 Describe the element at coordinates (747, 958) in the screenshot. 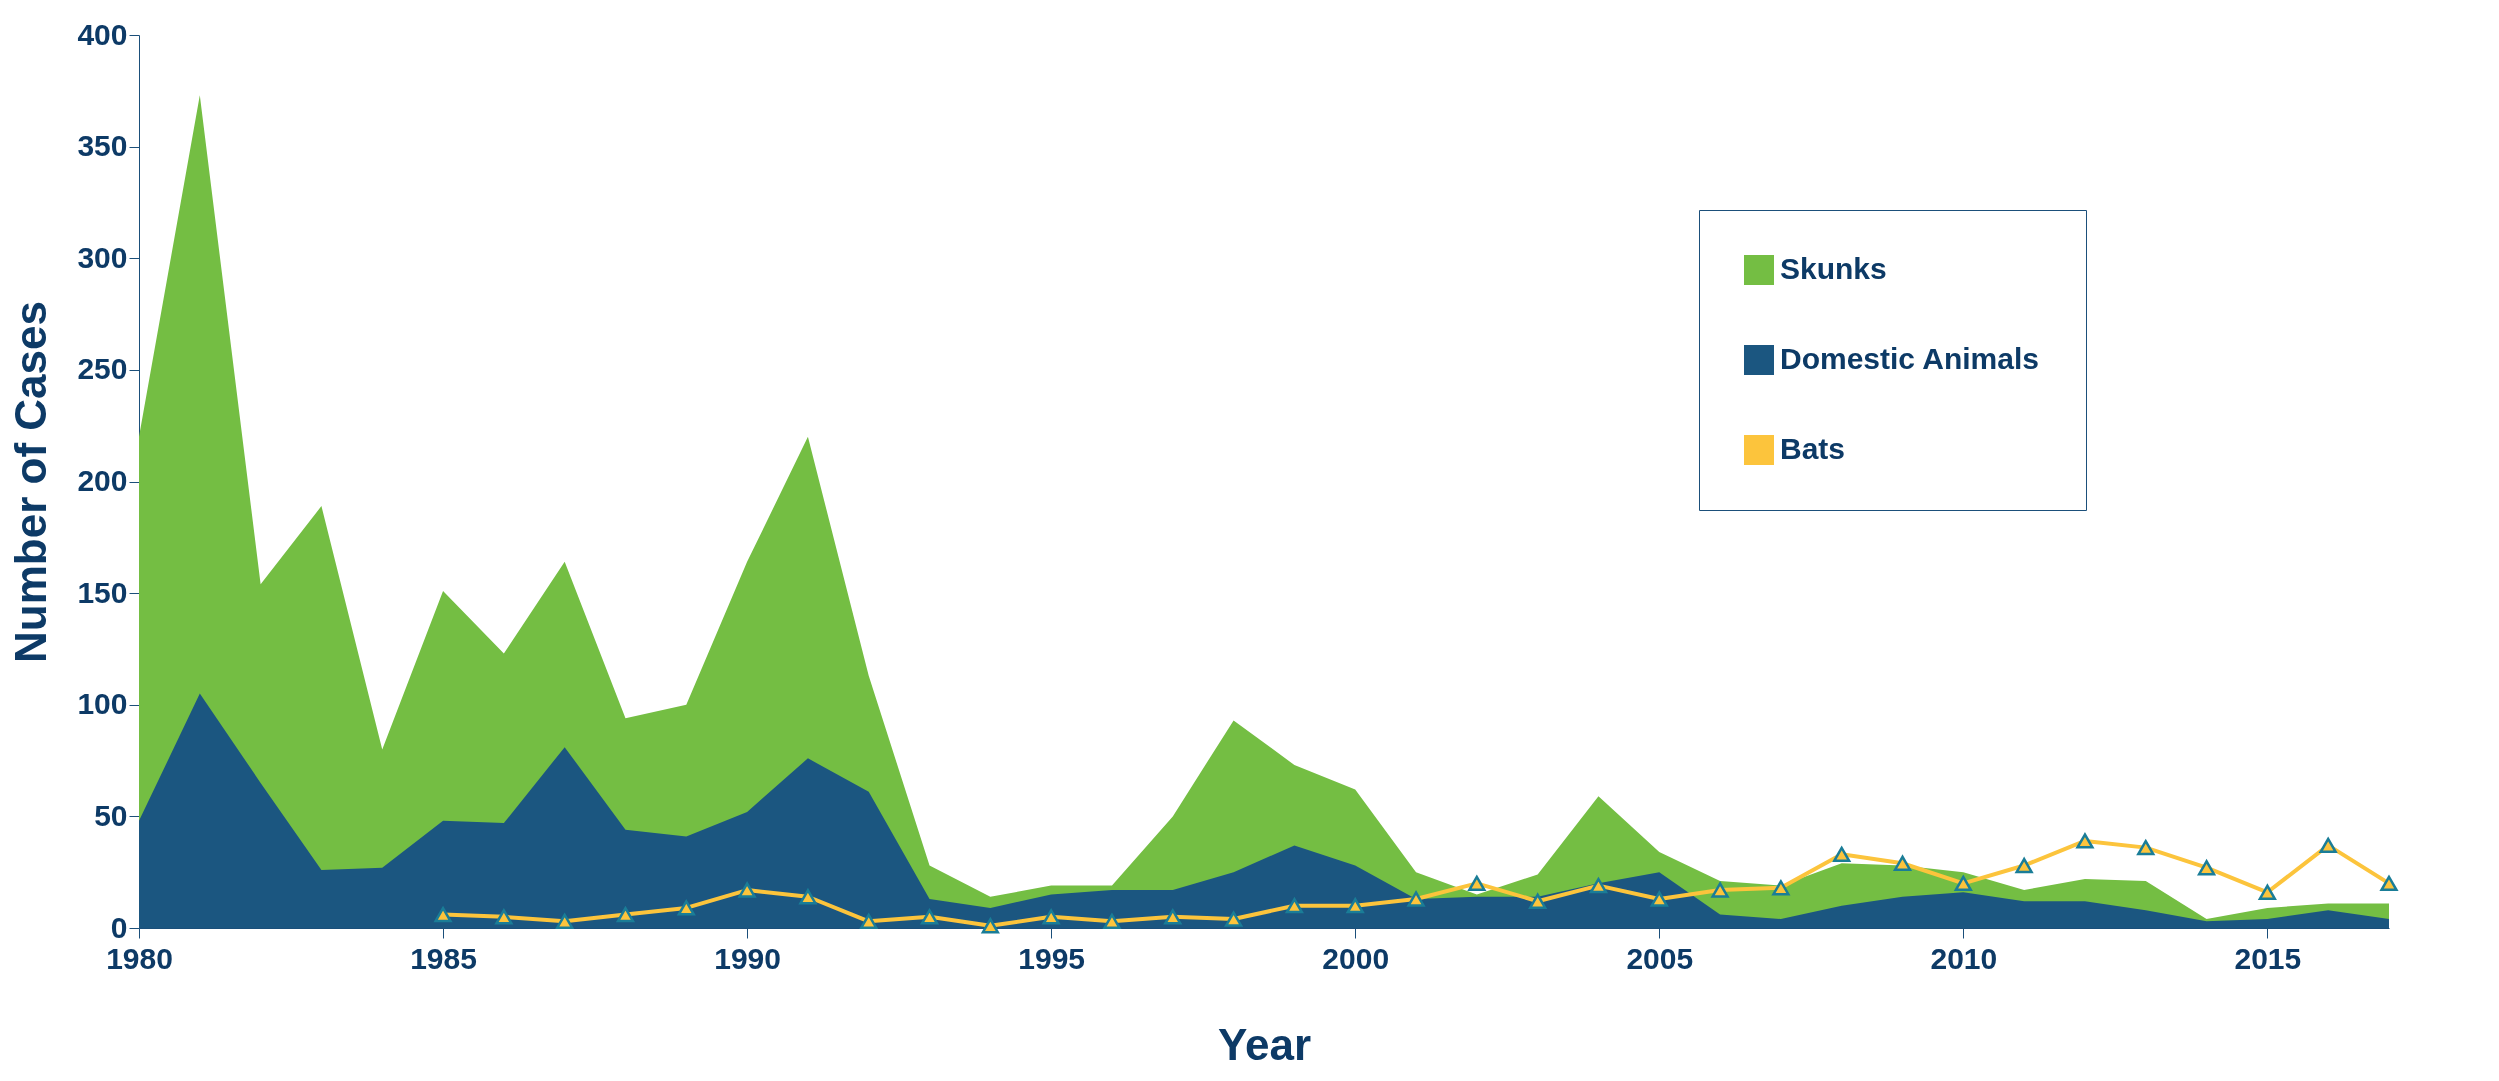

I see `x-tick-label: 1990` at that location.